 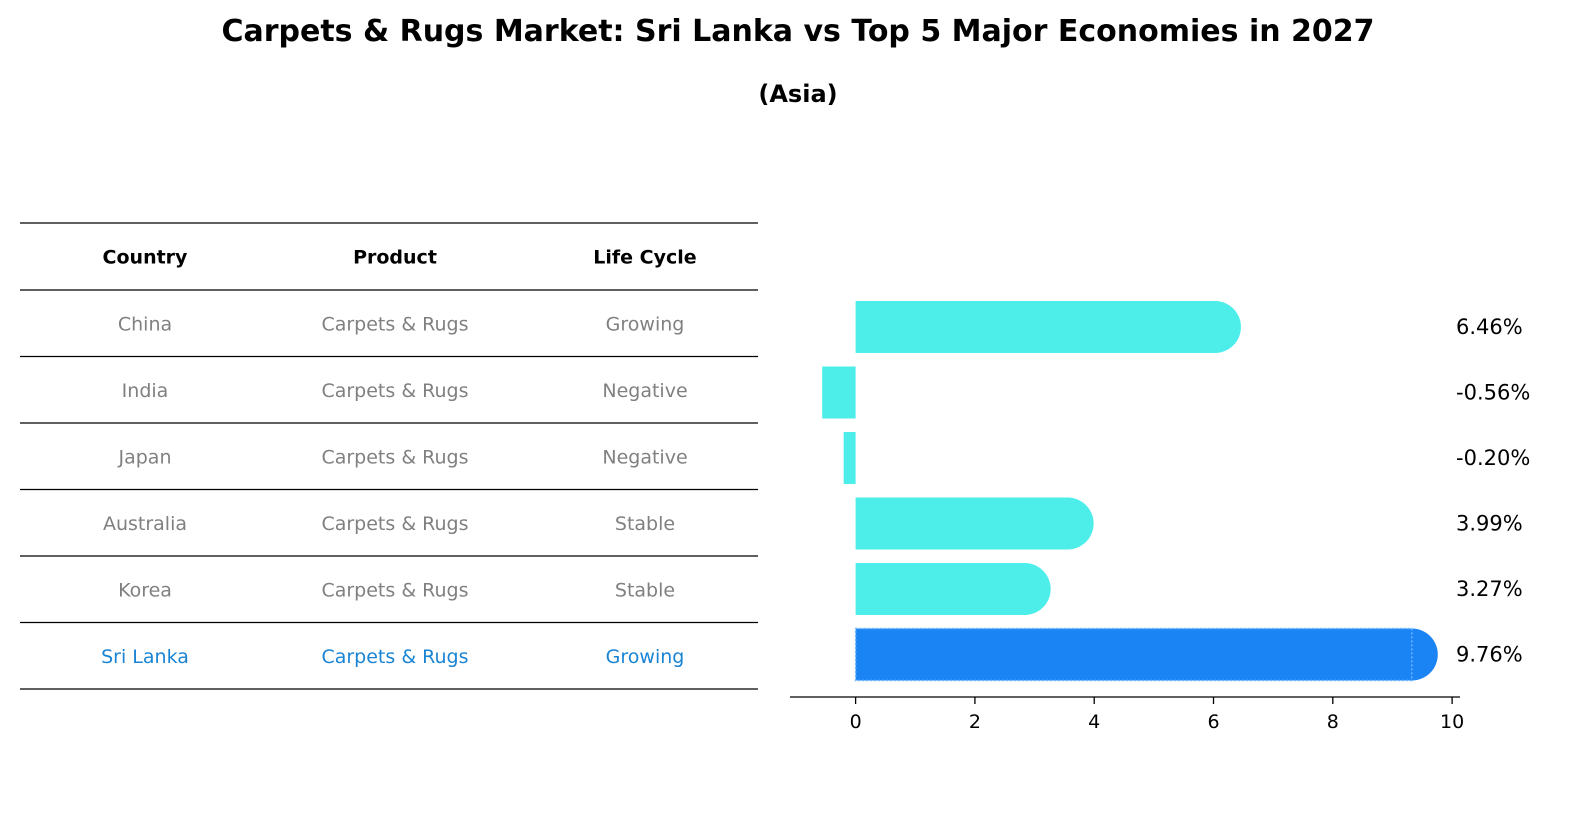 I want to click on table-row: China Carpets & Rugs Growing, so click(x=401, y=324).